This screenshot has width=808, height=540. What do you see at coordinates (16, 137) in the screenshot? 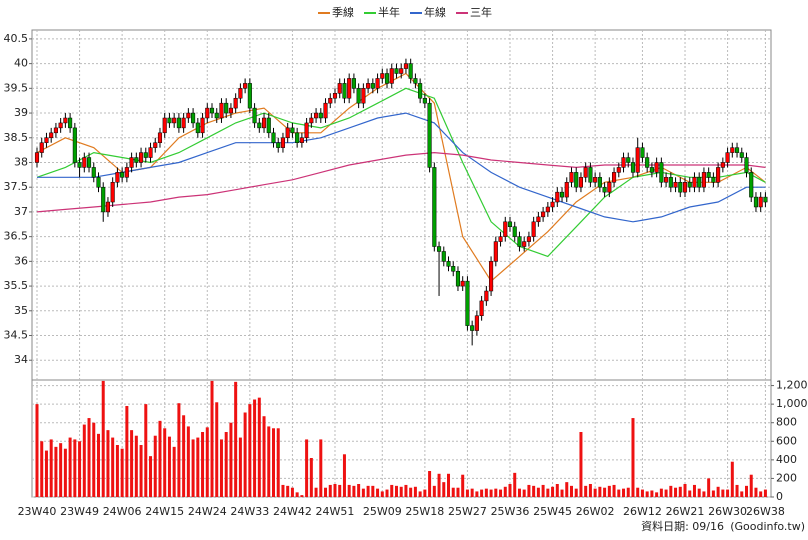
I see `y-tick-label: 38.5` at bounding box center [16, 137].